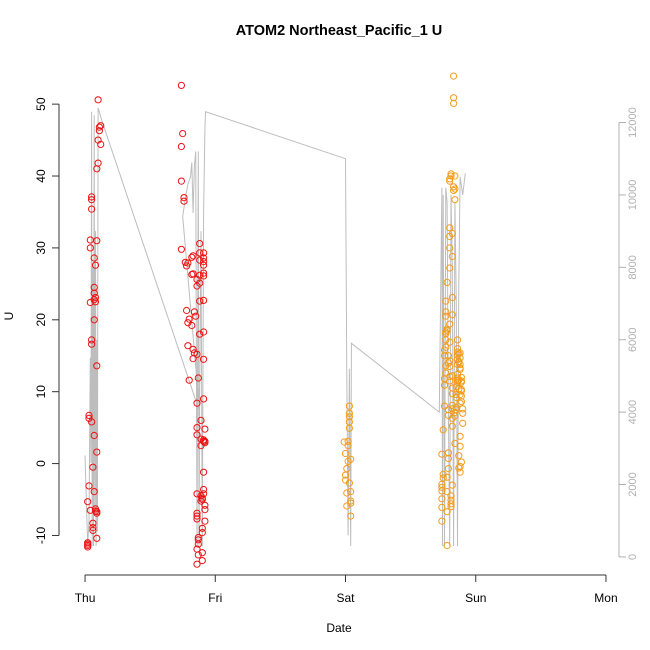  What do you see at coordinates (85, 598) in the screenshot?
I see `x-tick-label: Thu` at bounding box center [85, 598].